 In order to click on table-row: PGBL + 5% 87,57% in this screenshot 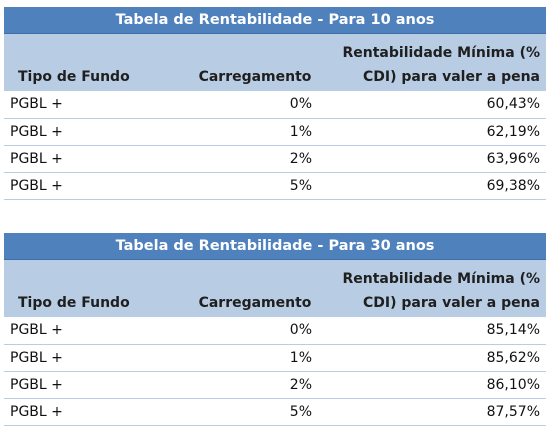, I will do `click(275, 412)`.